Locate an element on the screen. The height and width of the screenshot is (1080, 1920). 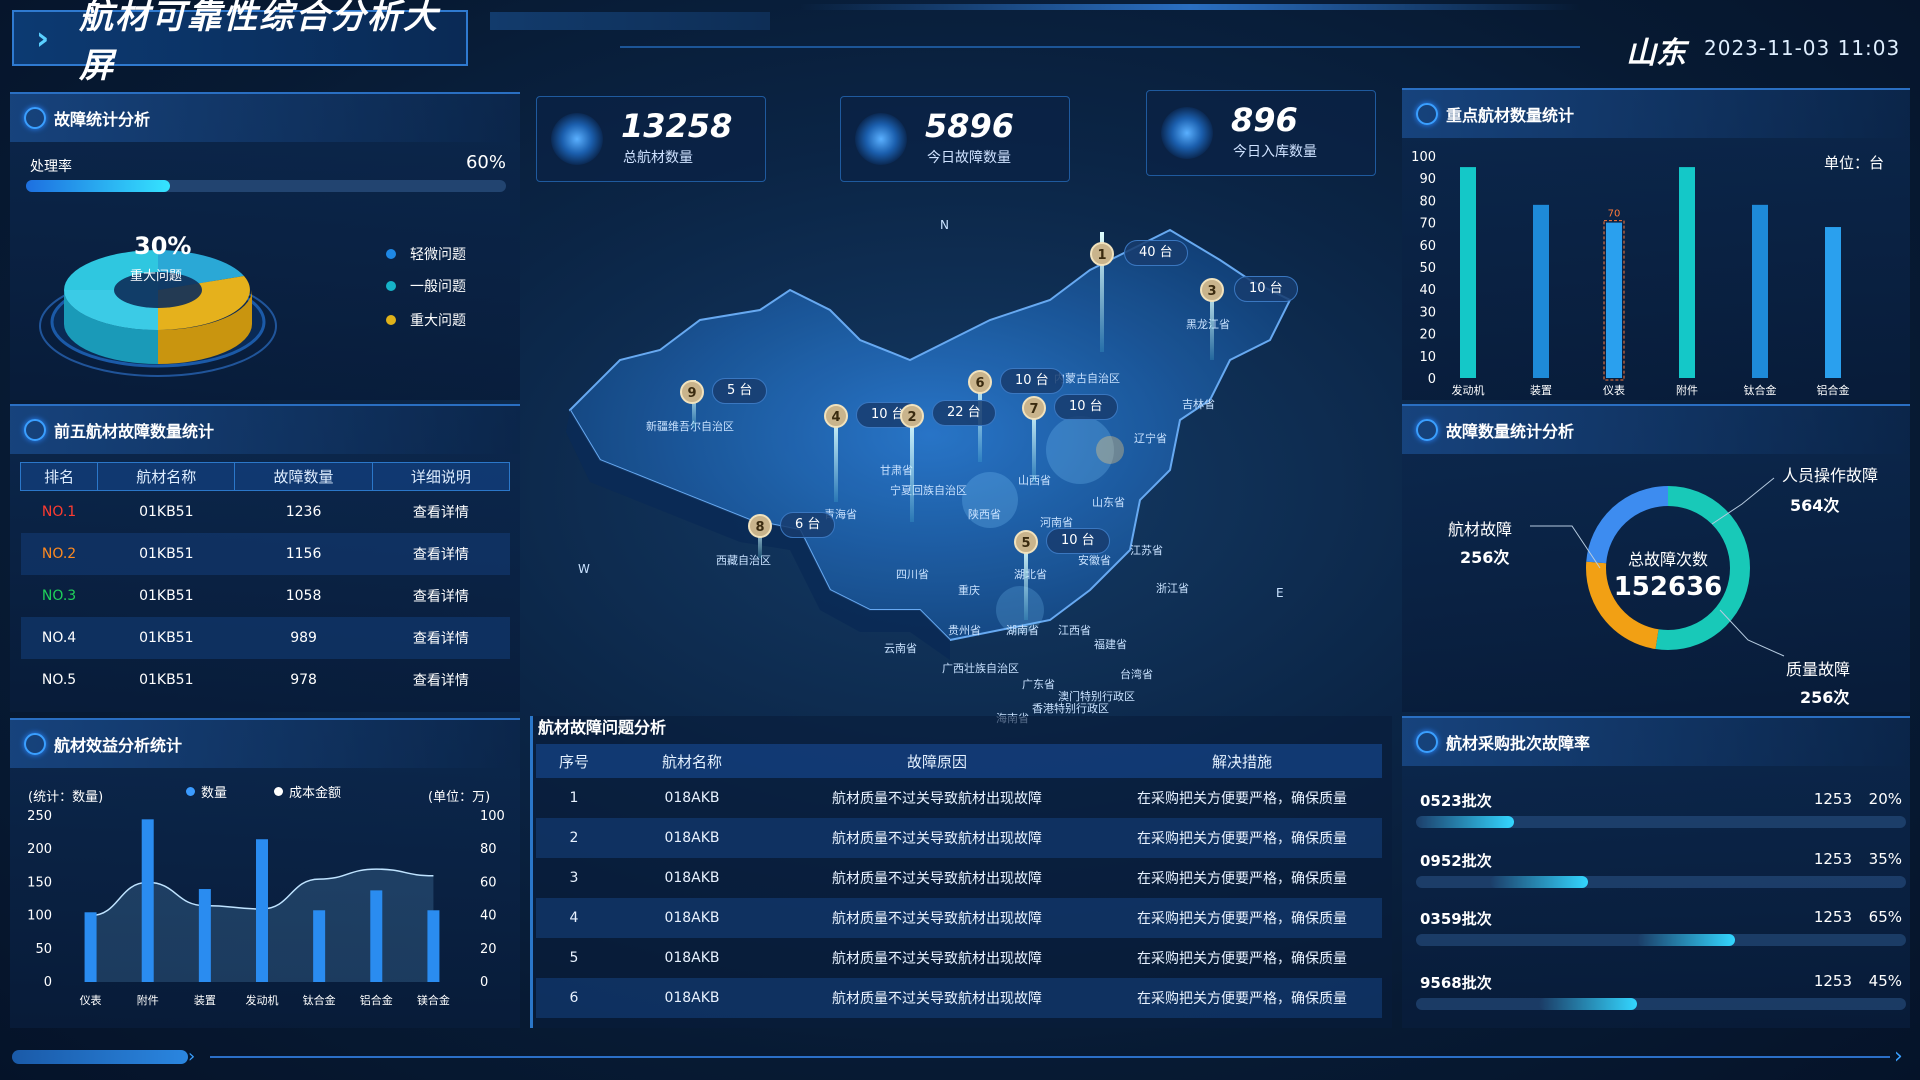
batch-row: 0359批次 1253 65% is located at coordinates (1661, 928).